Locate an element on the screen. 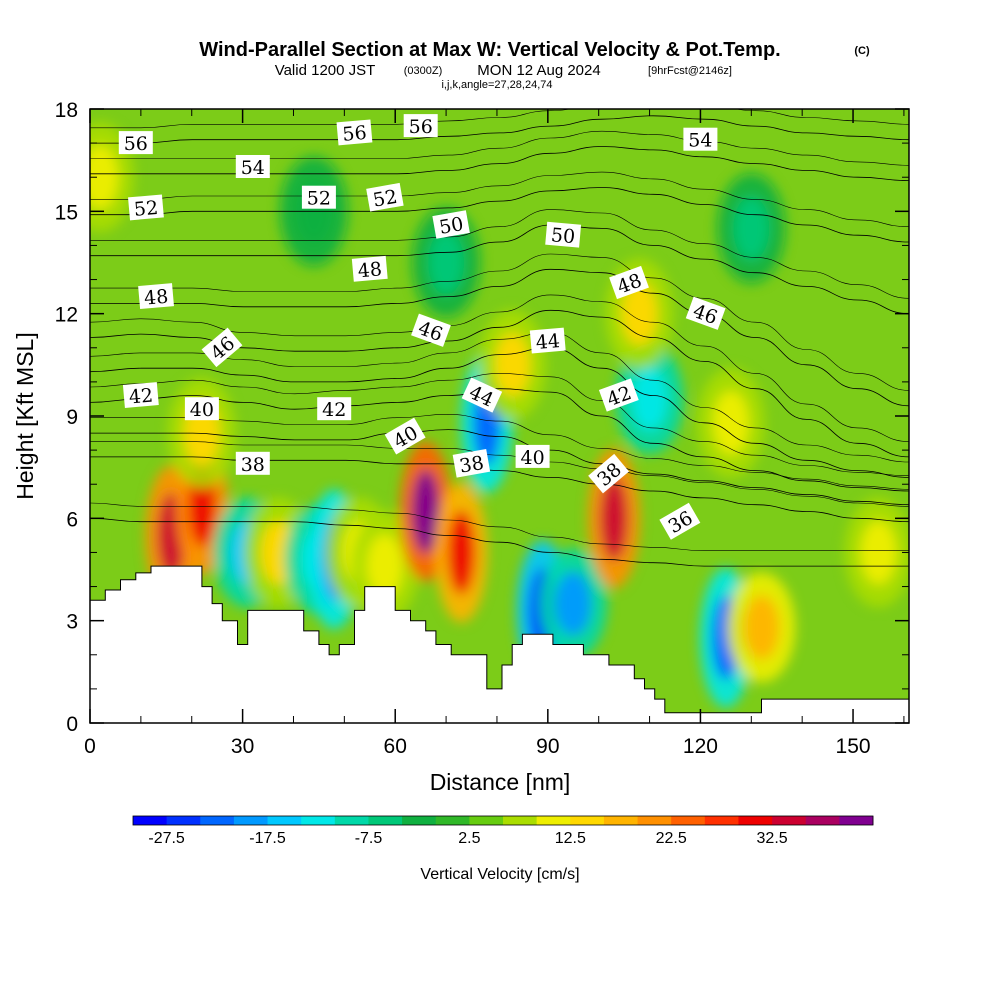 The height and width of the screenshot is (1000, 1000). y-tick-label: 9 is located at coordinates (72, 417).